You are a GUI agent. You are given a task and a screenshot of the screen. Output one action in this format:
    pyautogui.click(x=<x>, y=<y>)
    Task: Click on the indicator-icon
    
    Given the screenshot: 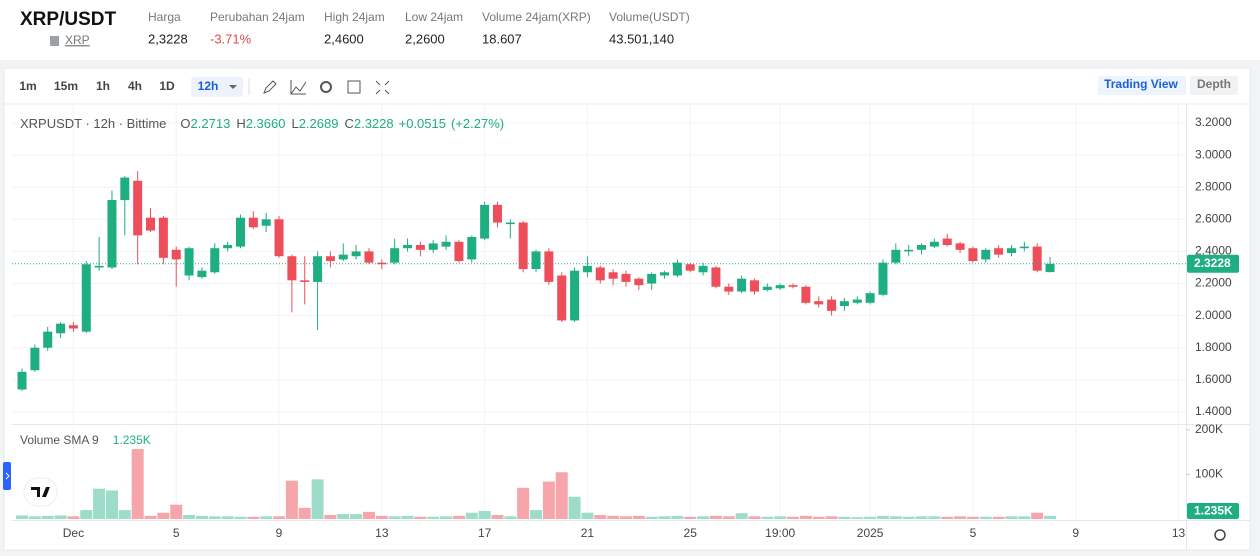 What is the action you would take?
    pyautogui.click(x=298, y=87)
    